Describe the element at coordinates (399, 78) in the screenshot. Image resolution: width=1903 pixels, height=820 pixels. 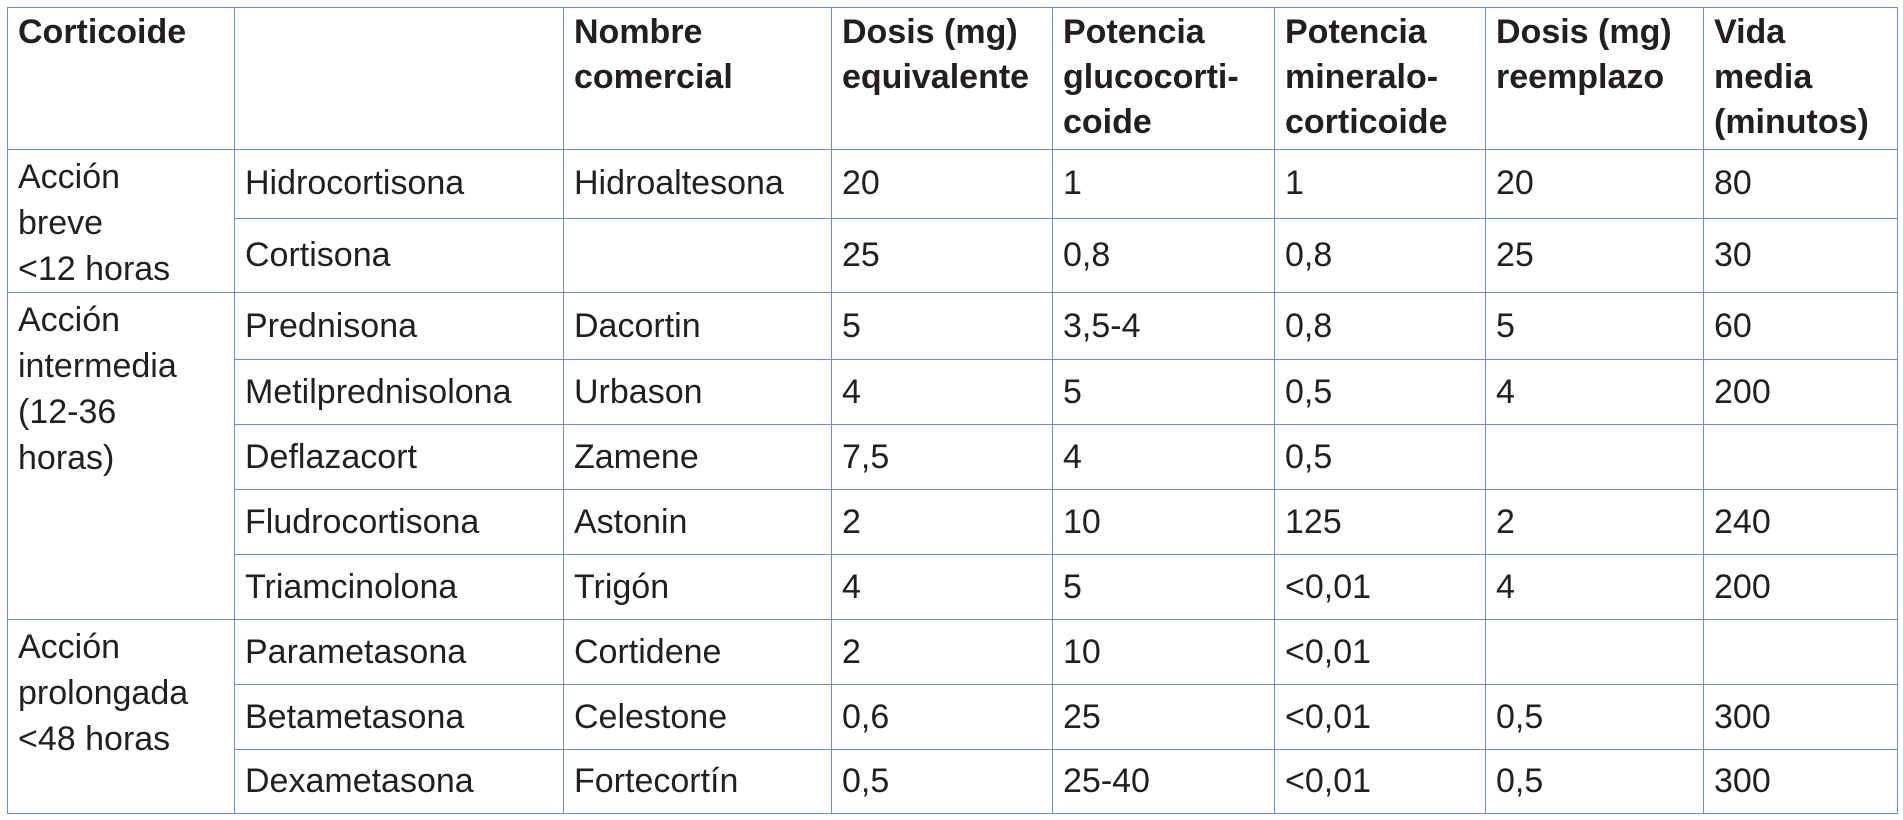
I see `header-blank` at that location.